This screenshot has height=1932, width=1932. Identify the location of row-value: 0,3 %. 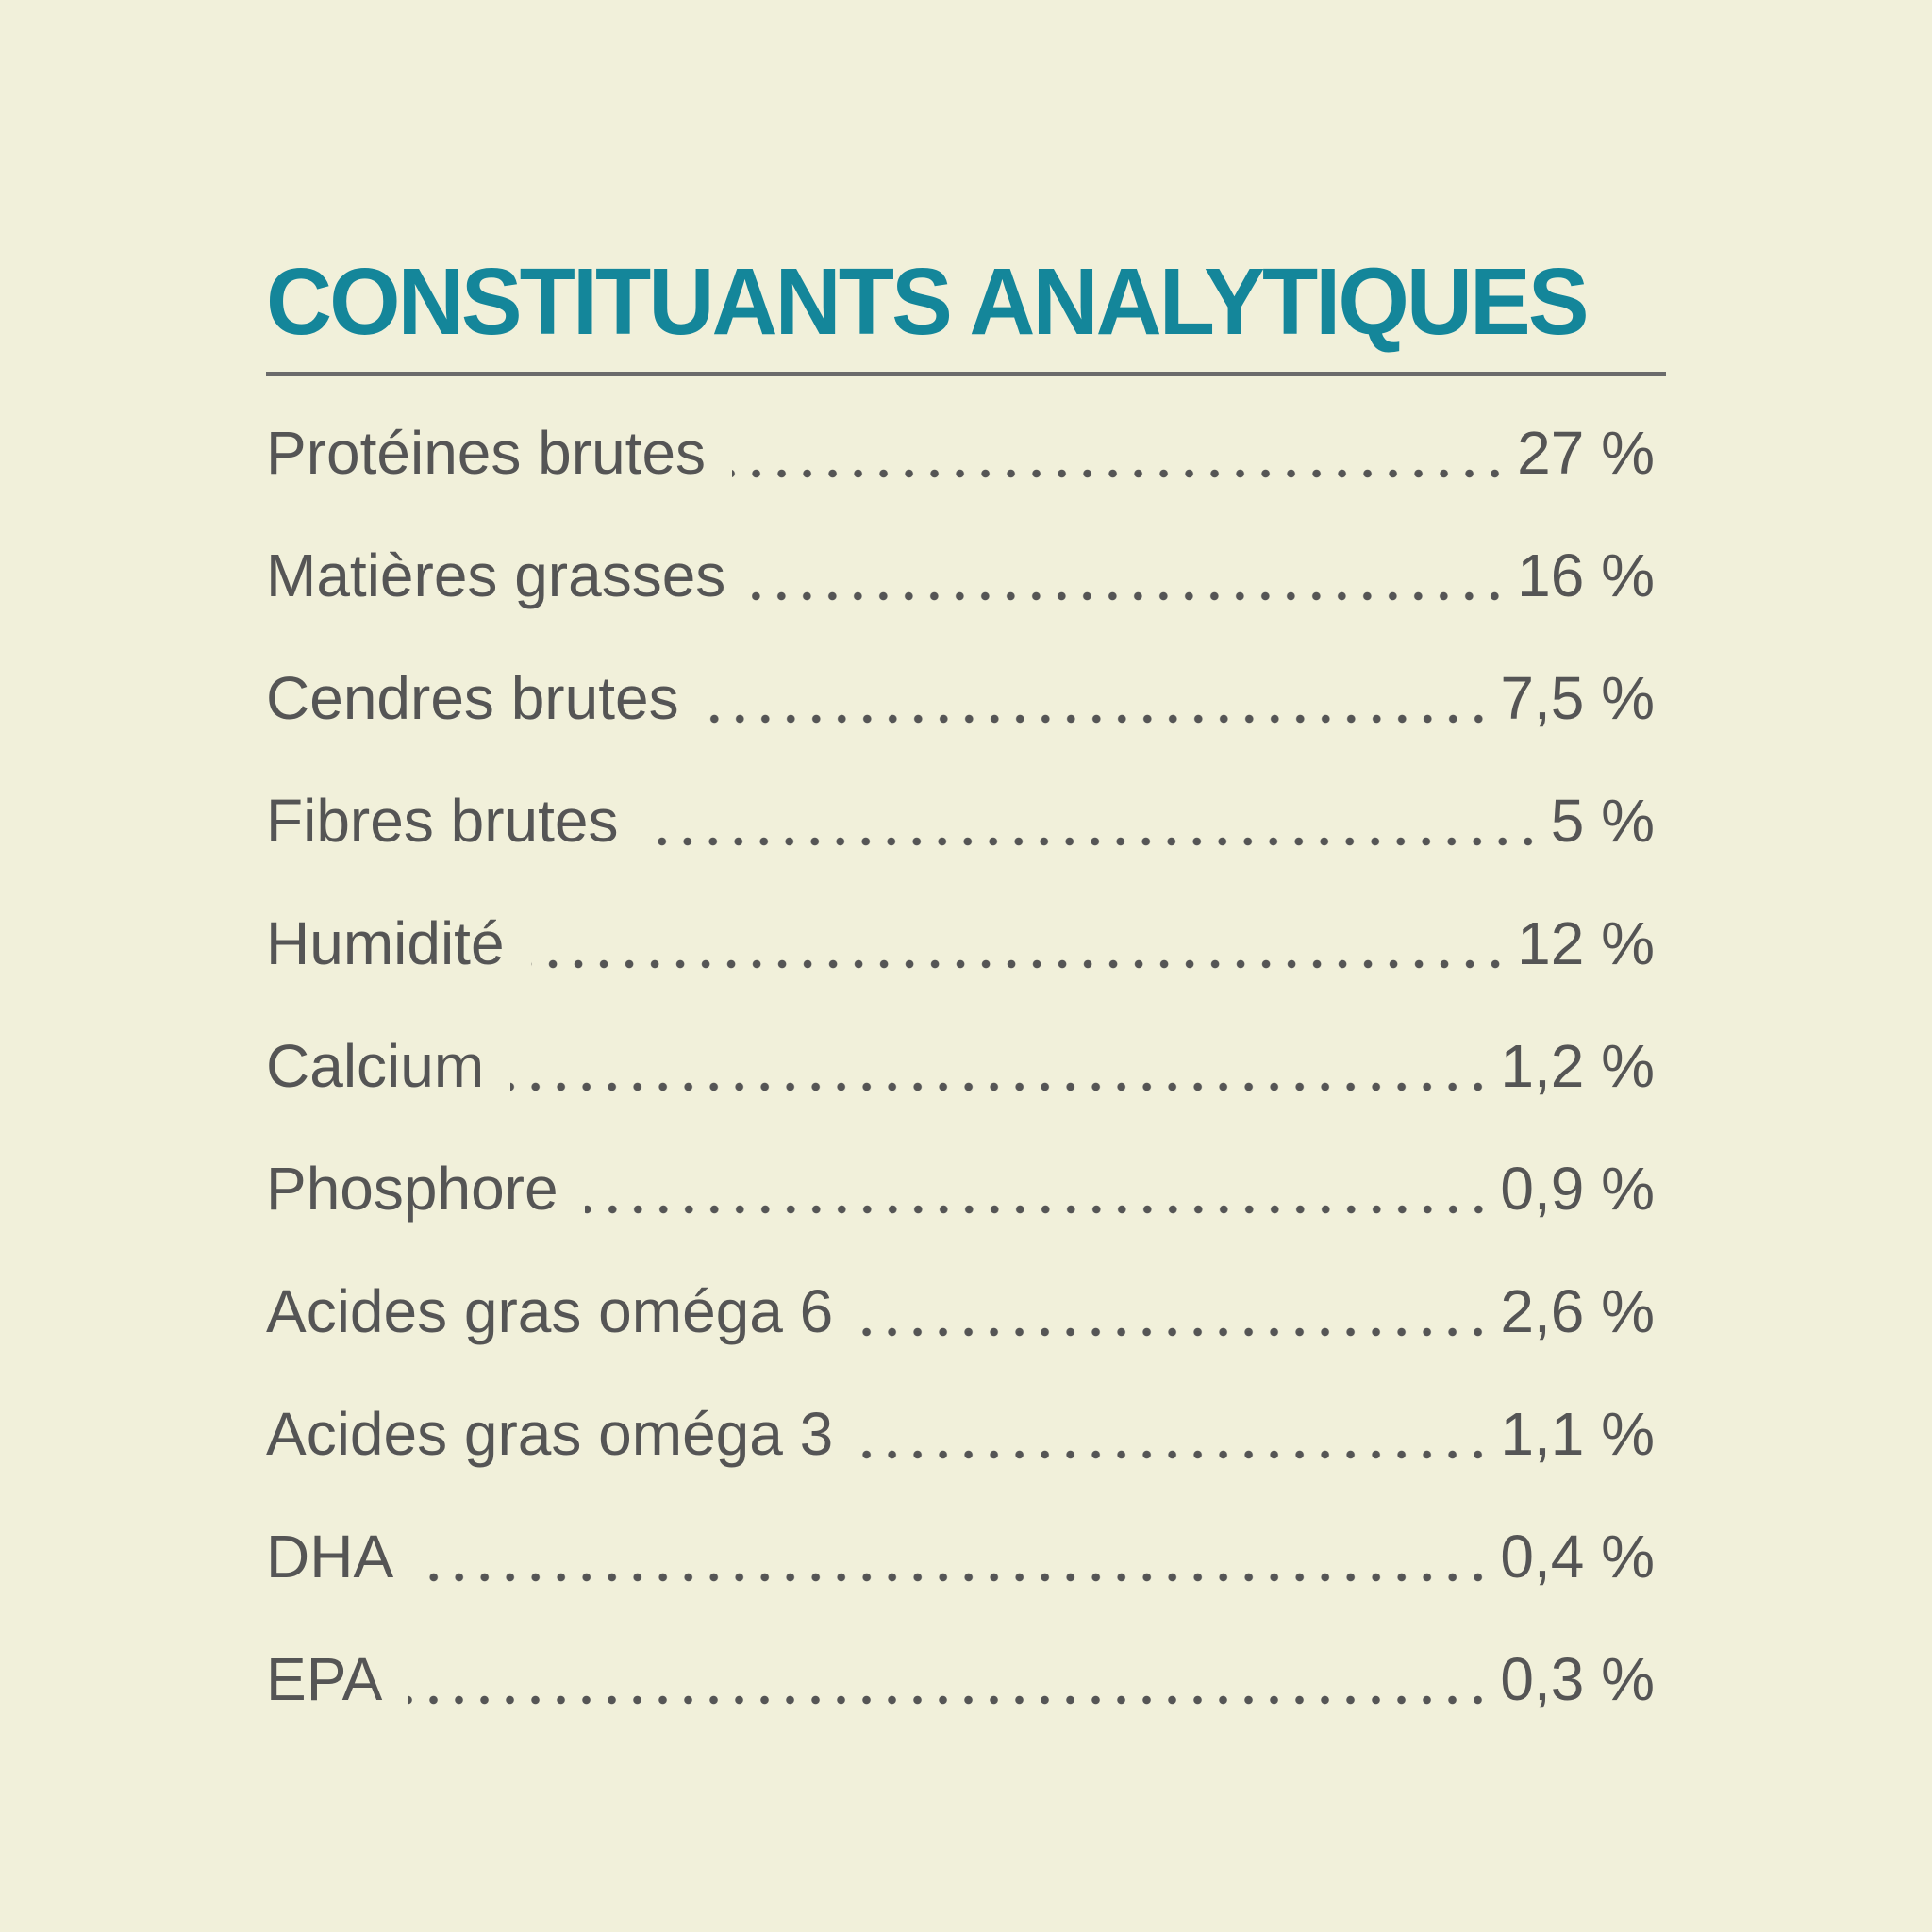
(1577, 1679).